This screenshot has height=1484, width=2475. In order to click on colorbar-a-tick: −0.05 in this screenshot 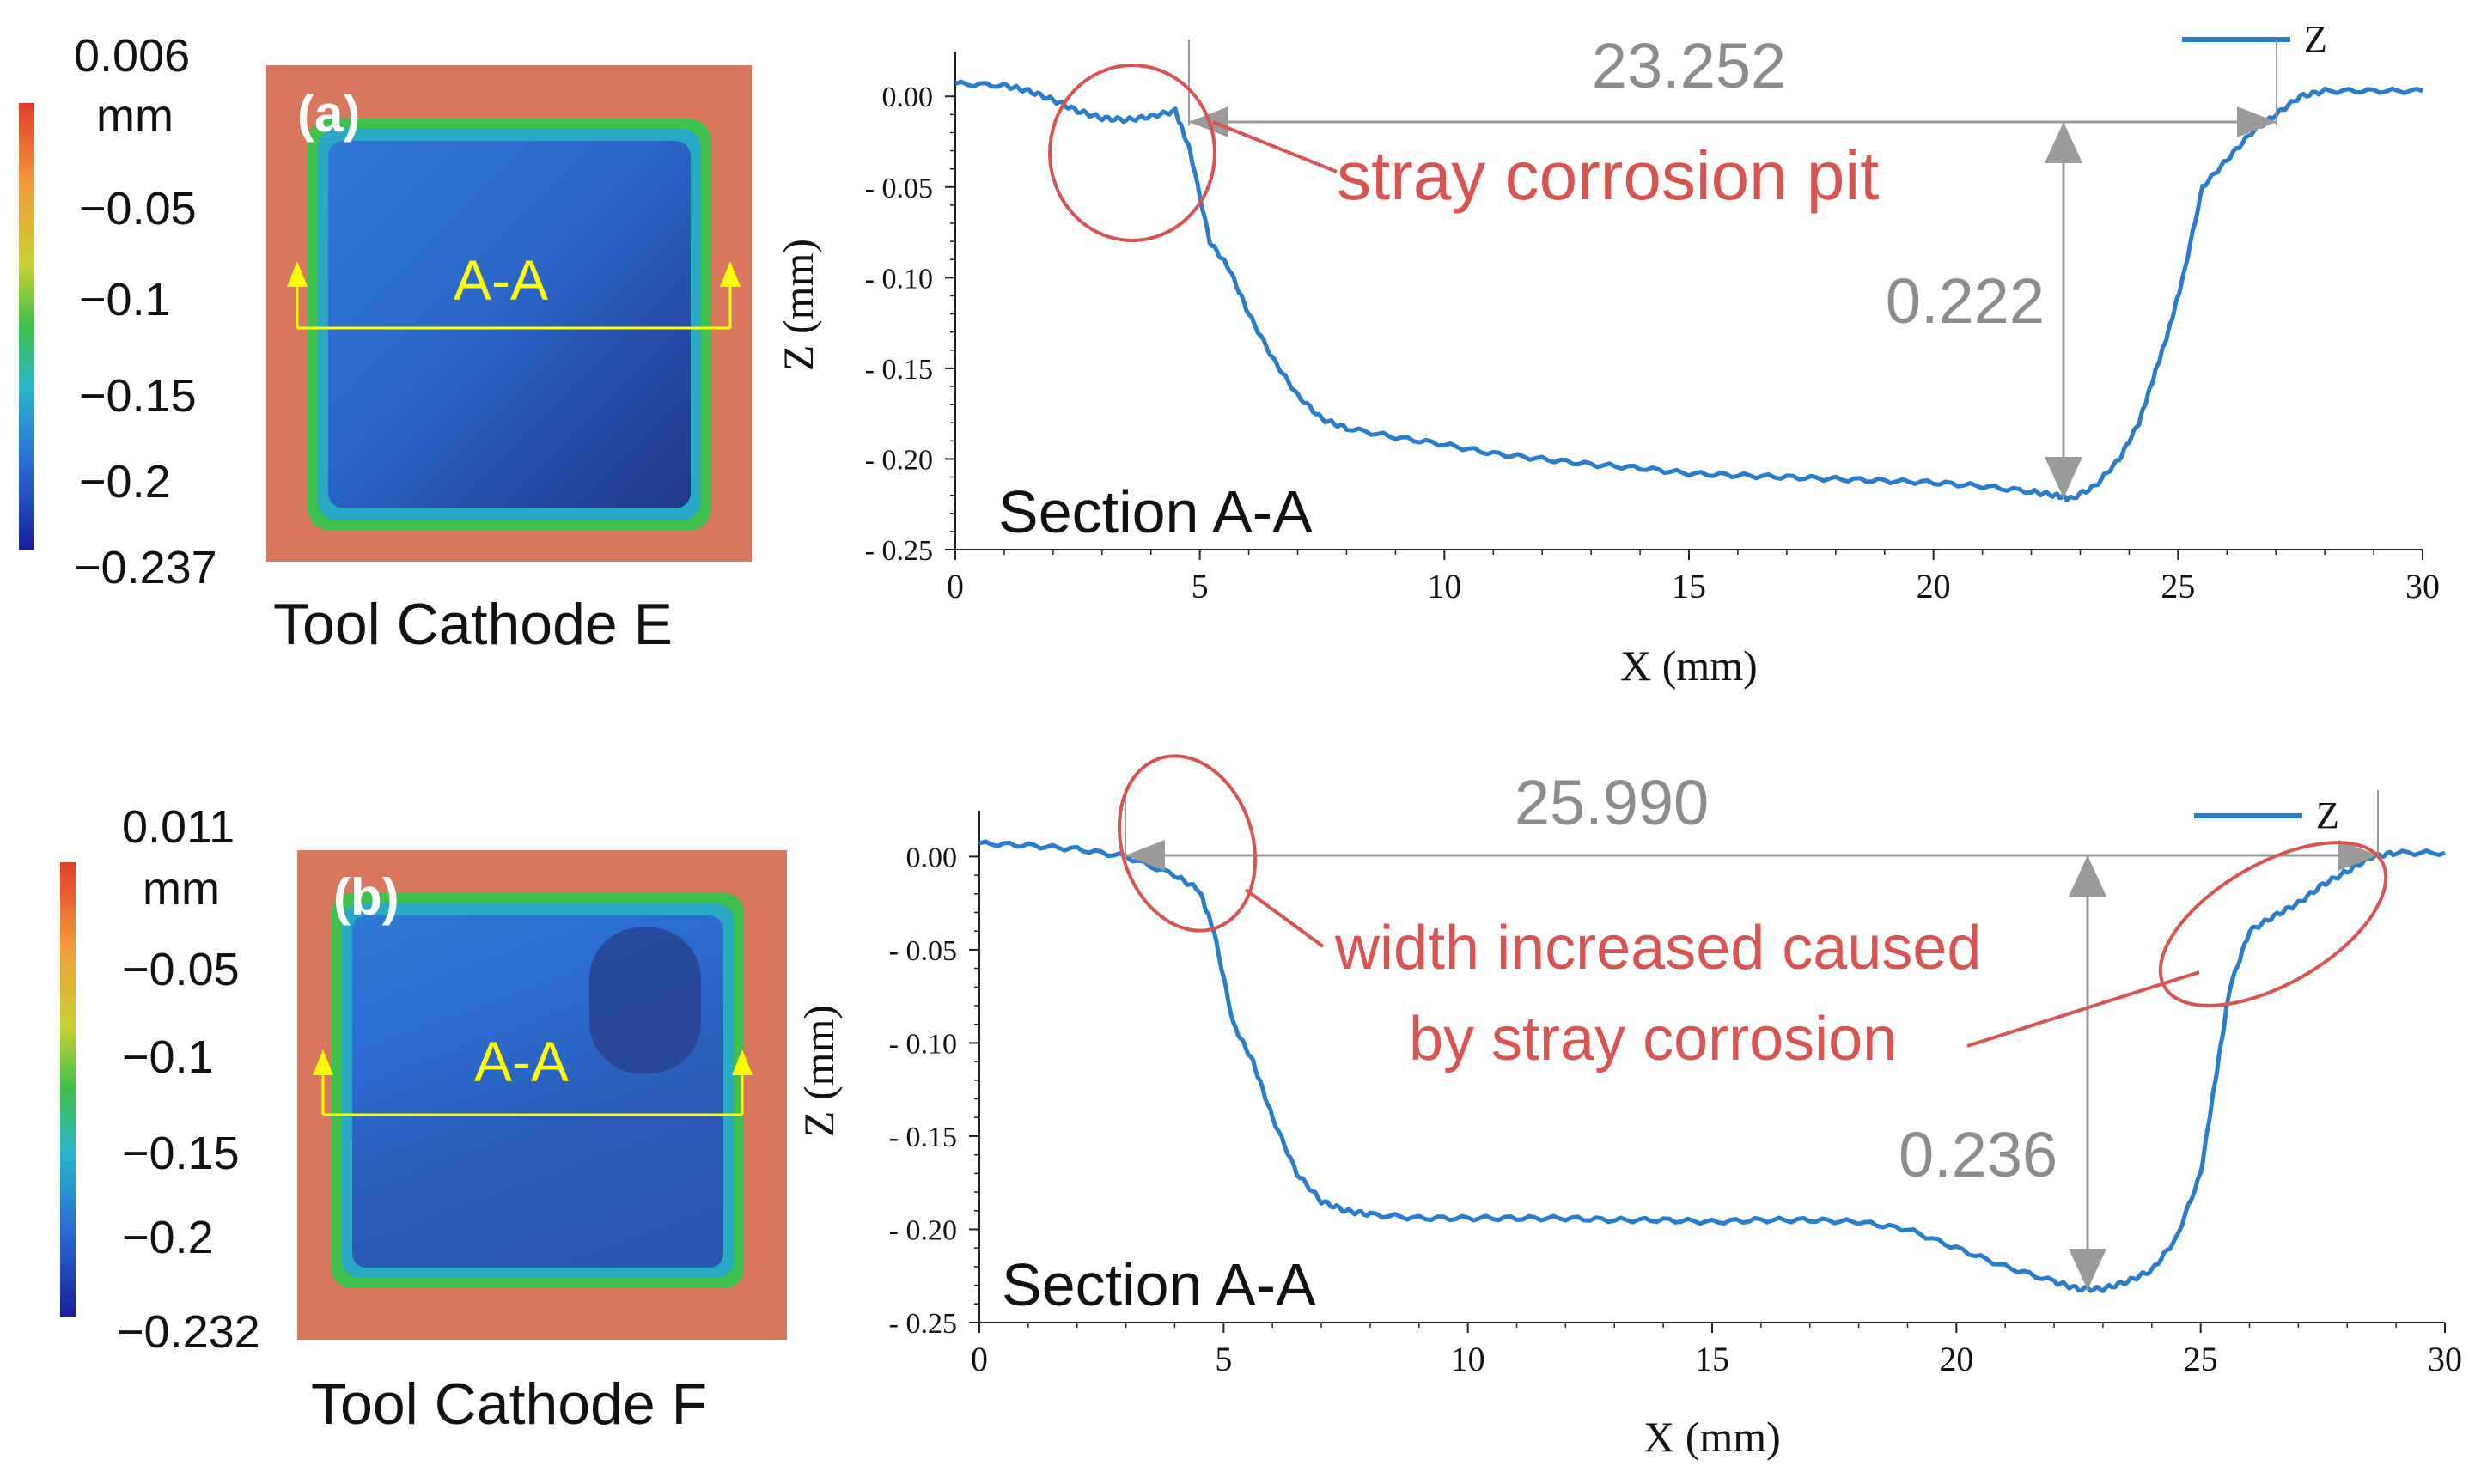, I will do `click(138, 208)`.